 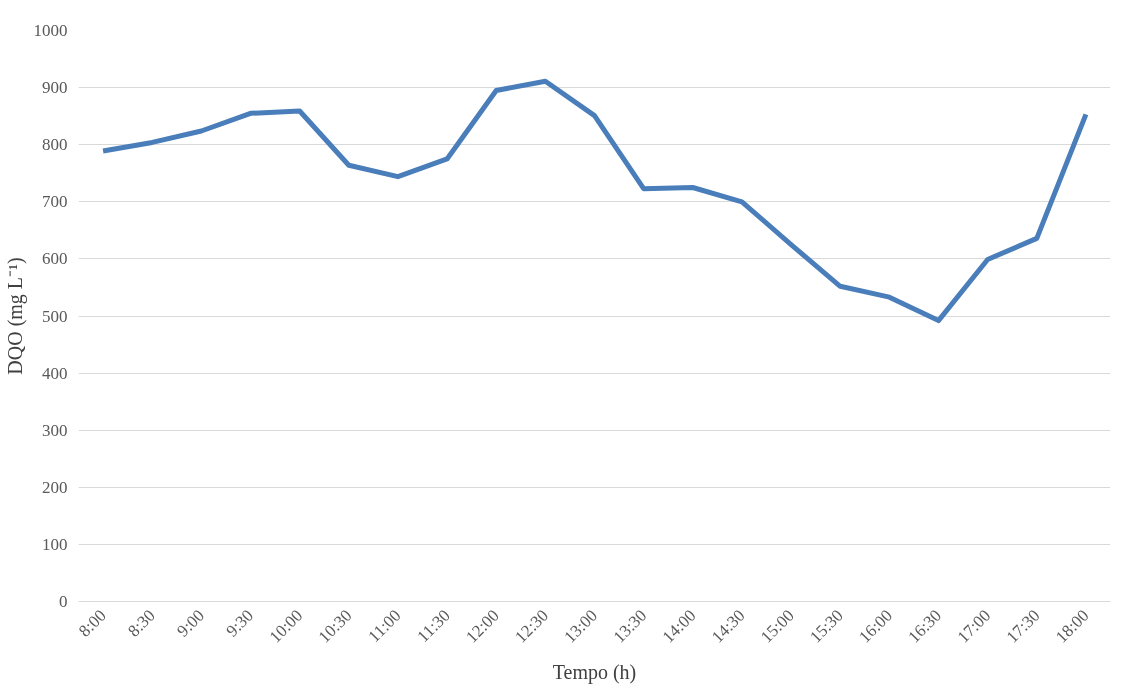 I want to click on y-tick-label: 900, so click(x=55, y=88).